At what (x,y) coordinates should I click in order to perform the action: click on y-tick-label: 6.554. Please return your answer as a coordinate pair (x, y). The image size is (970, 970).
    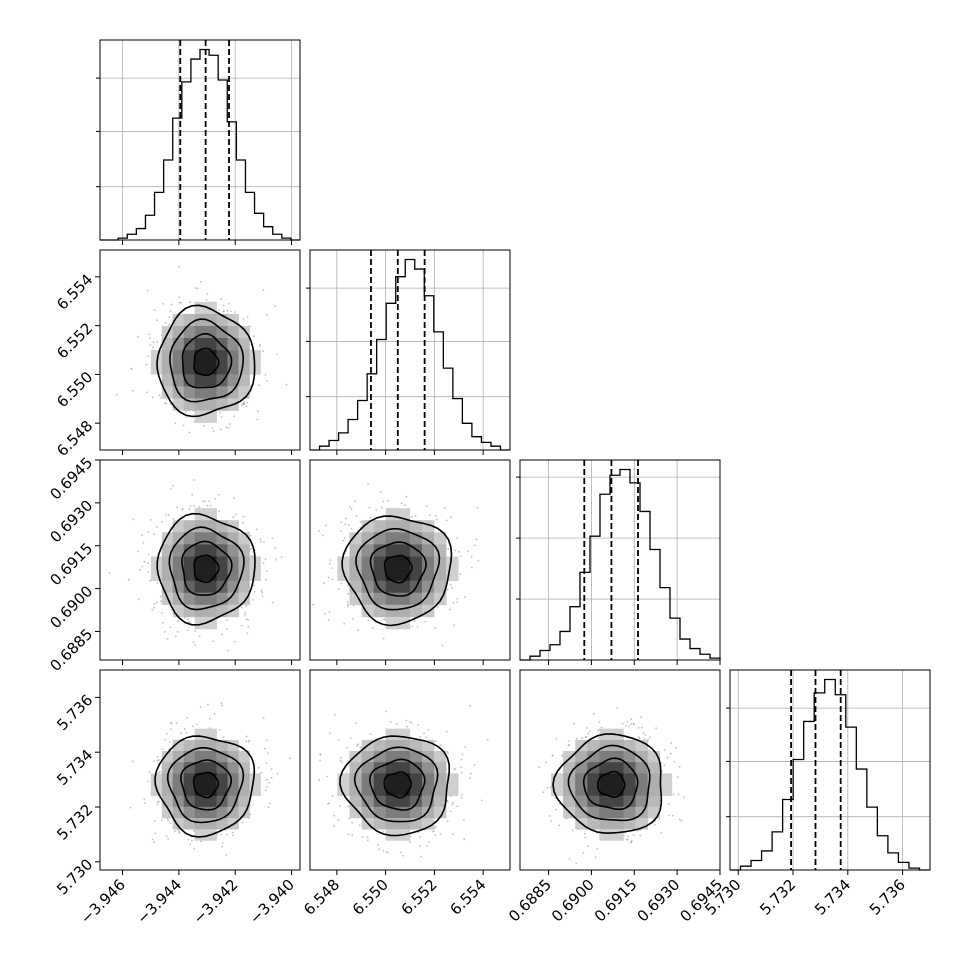
    Looking at the image, I should click on (74, 291).